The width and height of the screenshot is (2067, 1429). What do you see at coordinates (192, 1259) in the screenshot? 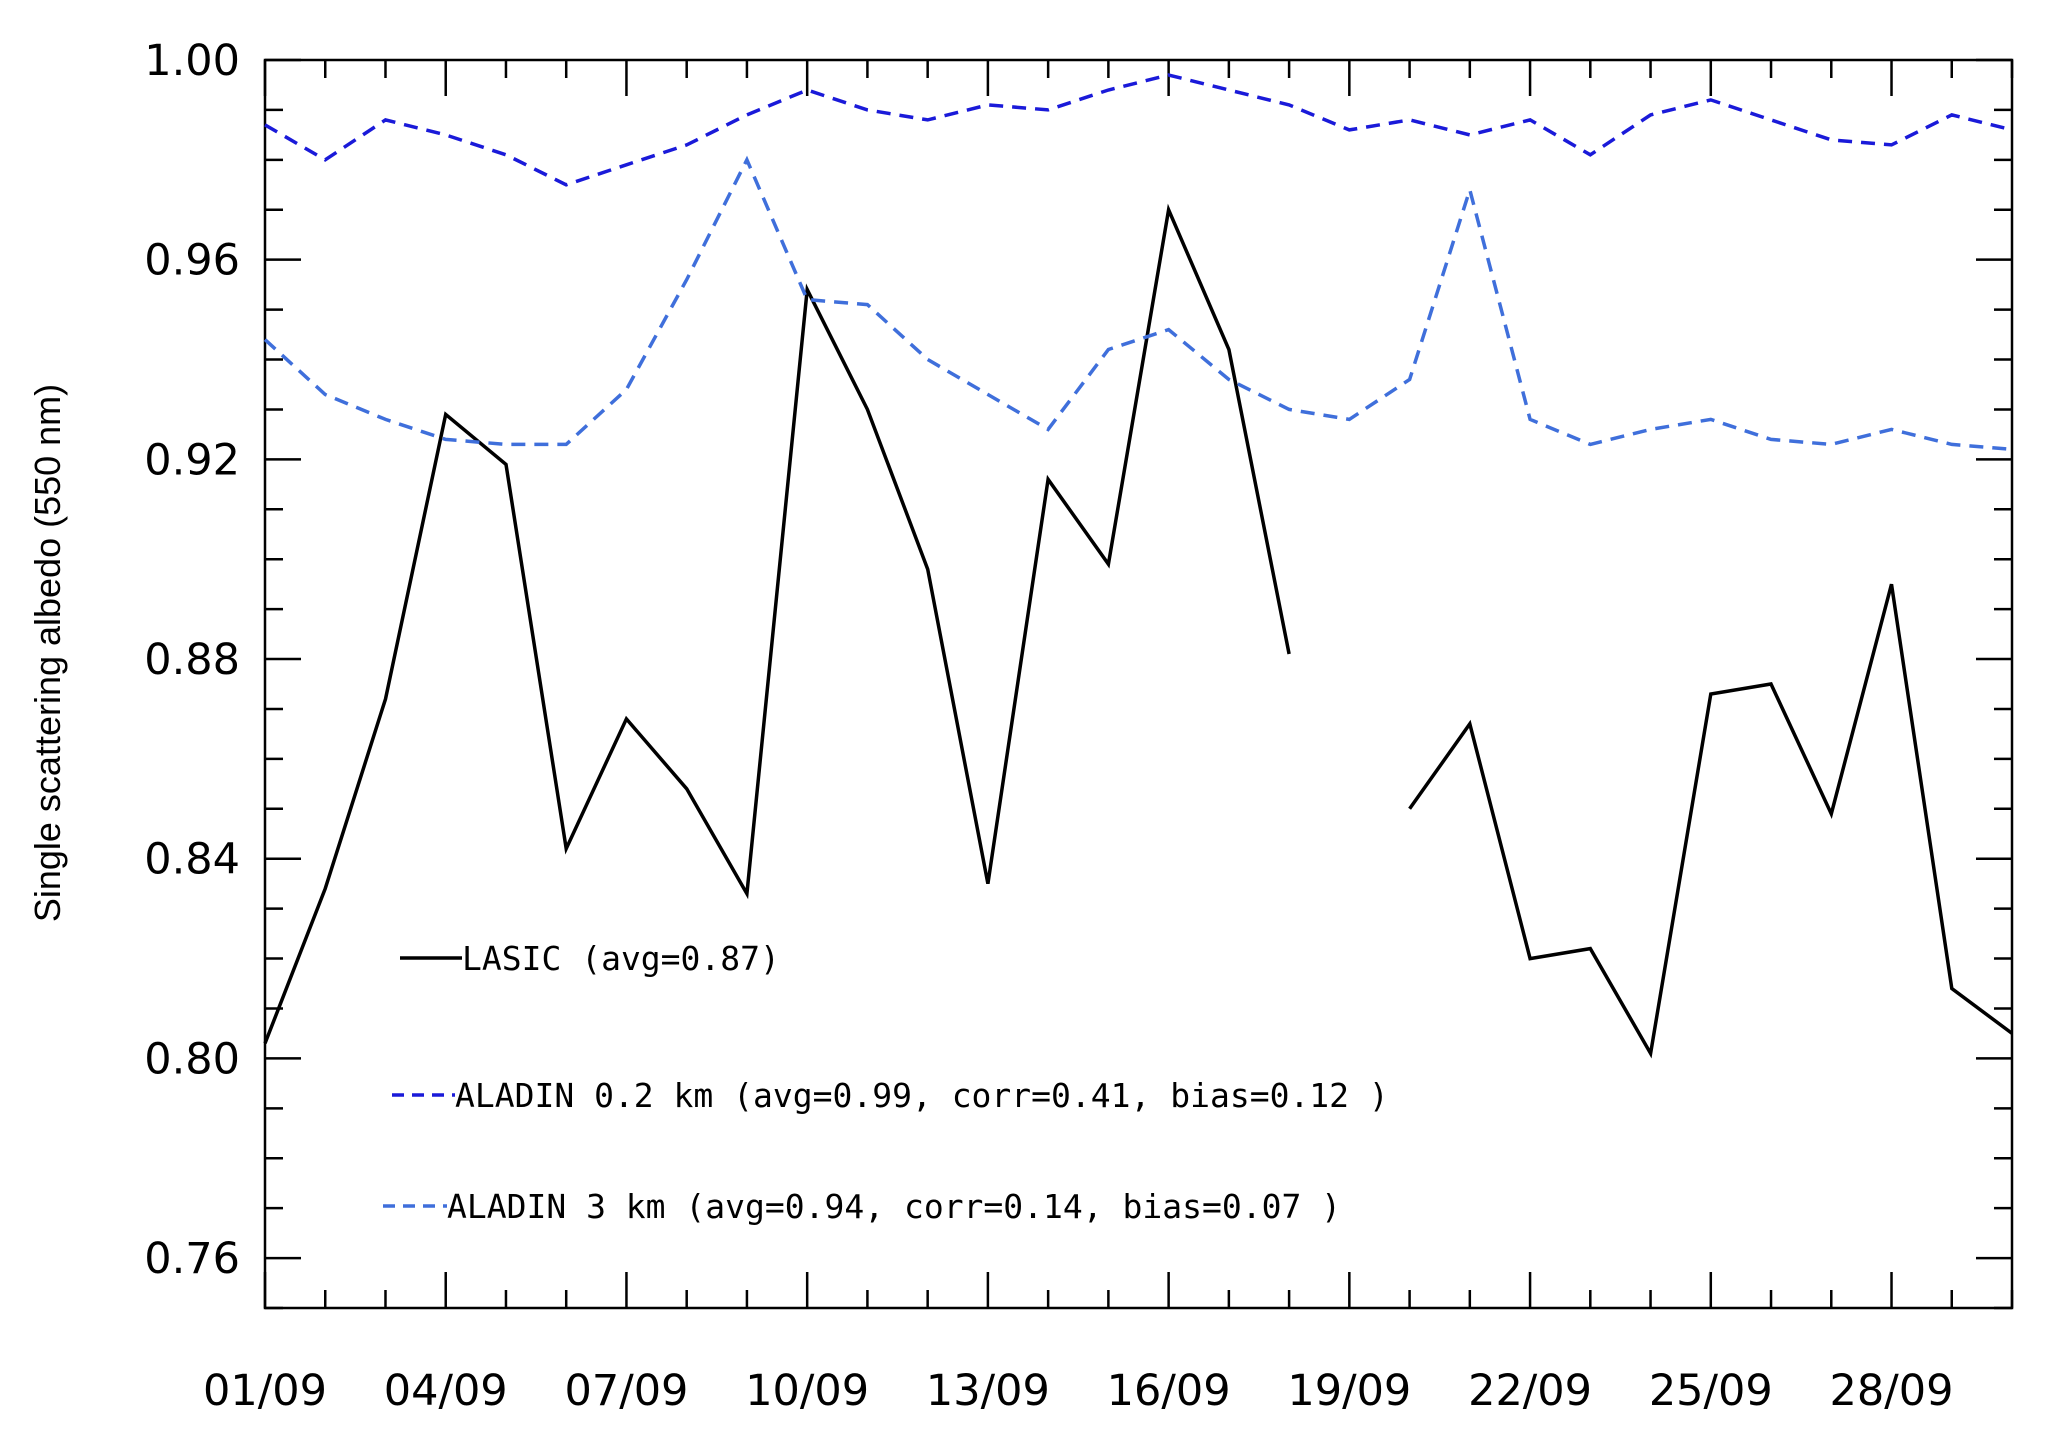
I see `y-tick-label: 0.76` at bounding box center [192, 1259].